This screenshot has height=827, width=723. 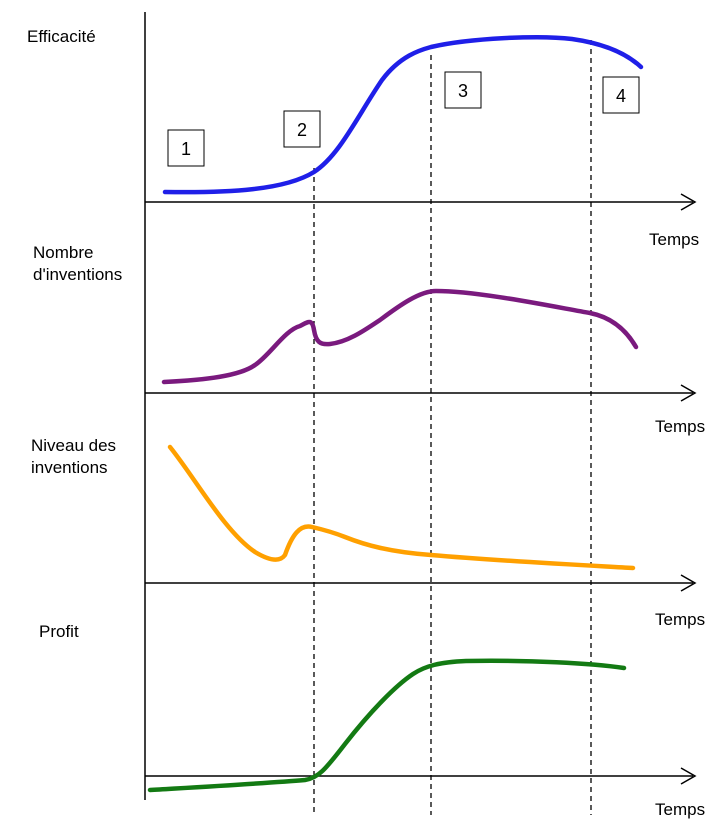 I want to click on xlabel-panel-4: Temps, so click(x=680, y=809).